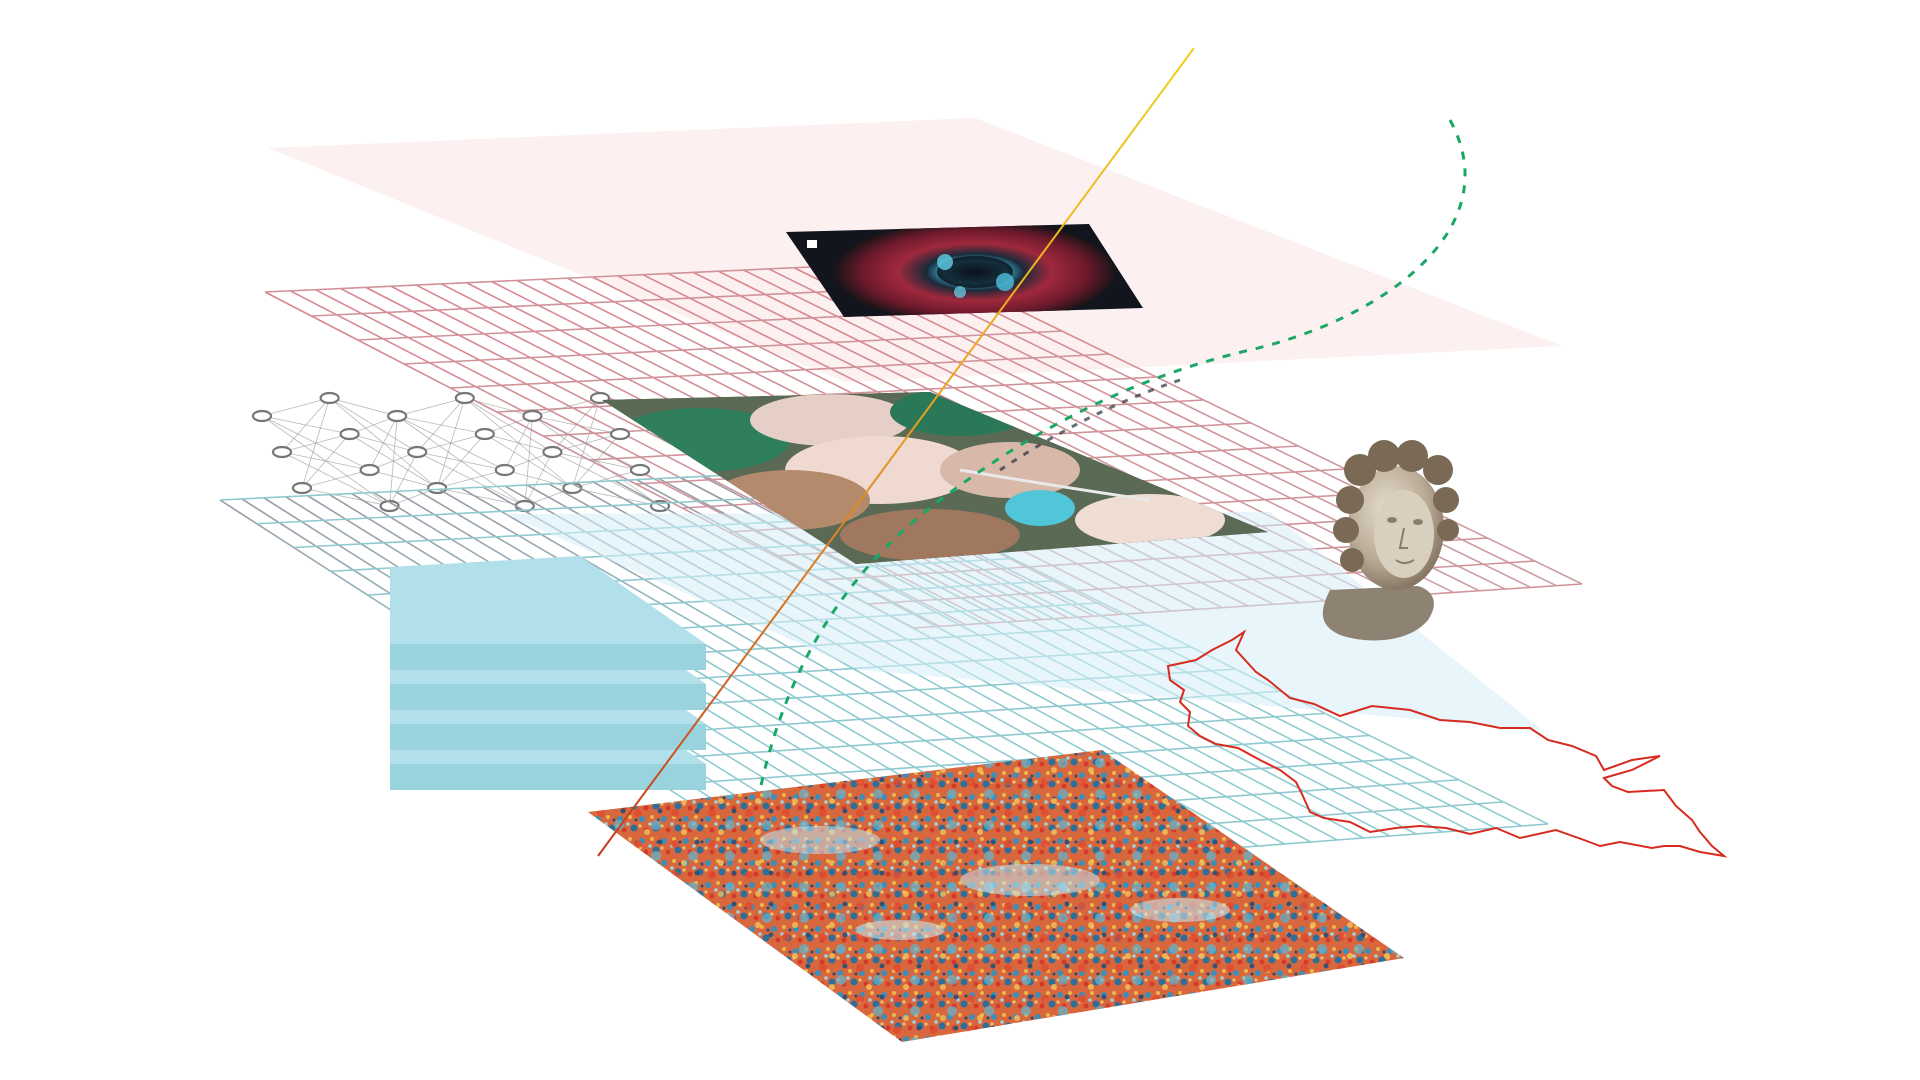 The height and width of the screenshot is (1080, 1920). I want to click on microscopy-image-icon, so click(964, 270).